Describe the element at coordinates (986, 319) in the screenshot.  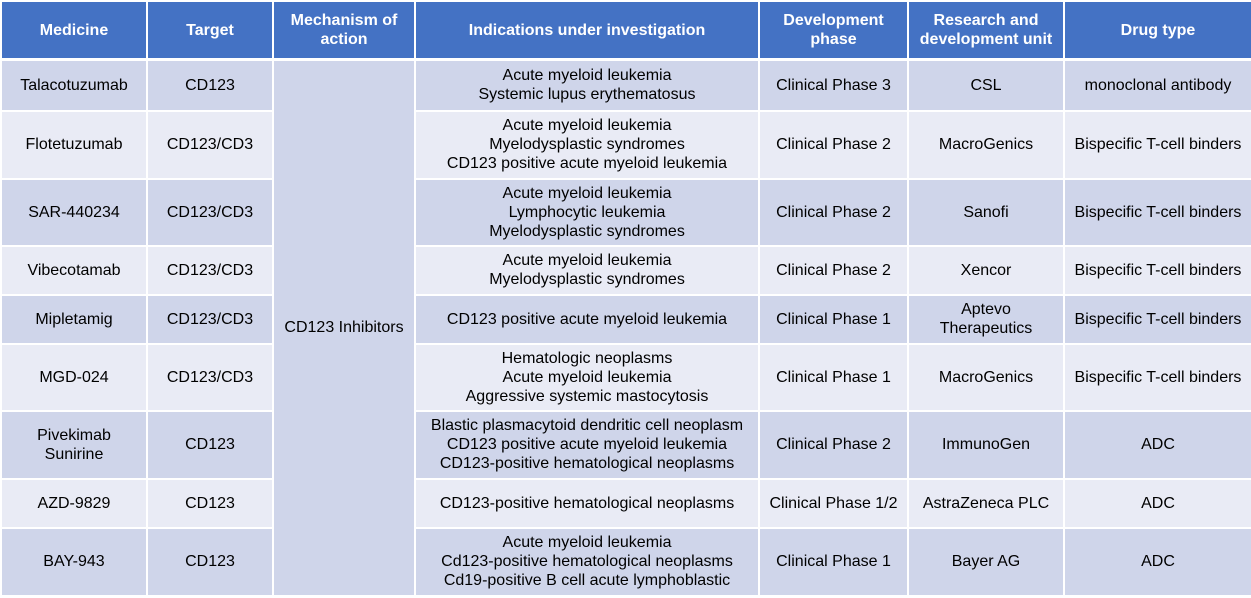
I see `table-cell: Aptevo Therapeutics` at that location.